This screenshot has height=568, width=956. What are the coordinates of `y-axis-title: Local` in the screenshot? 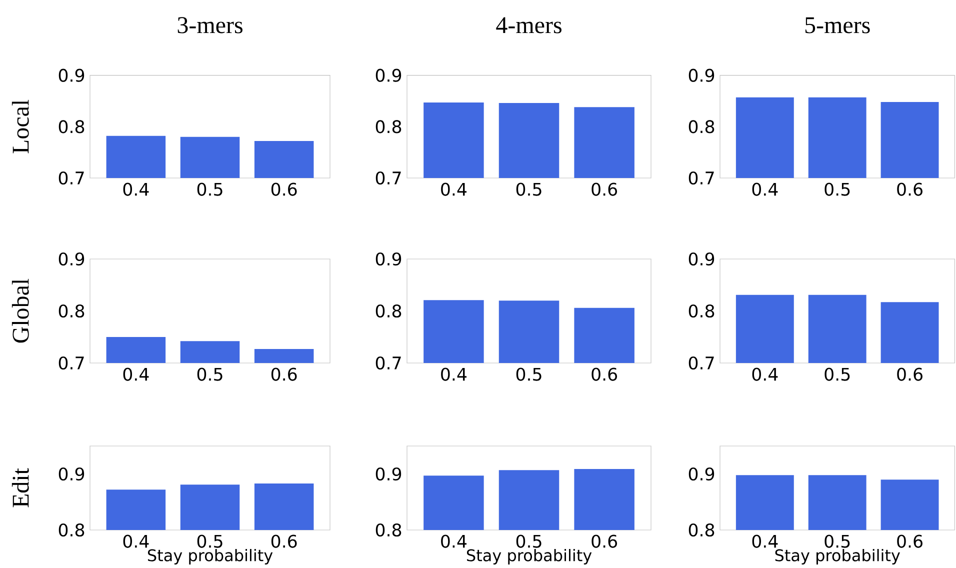 It's located at (20, 127).